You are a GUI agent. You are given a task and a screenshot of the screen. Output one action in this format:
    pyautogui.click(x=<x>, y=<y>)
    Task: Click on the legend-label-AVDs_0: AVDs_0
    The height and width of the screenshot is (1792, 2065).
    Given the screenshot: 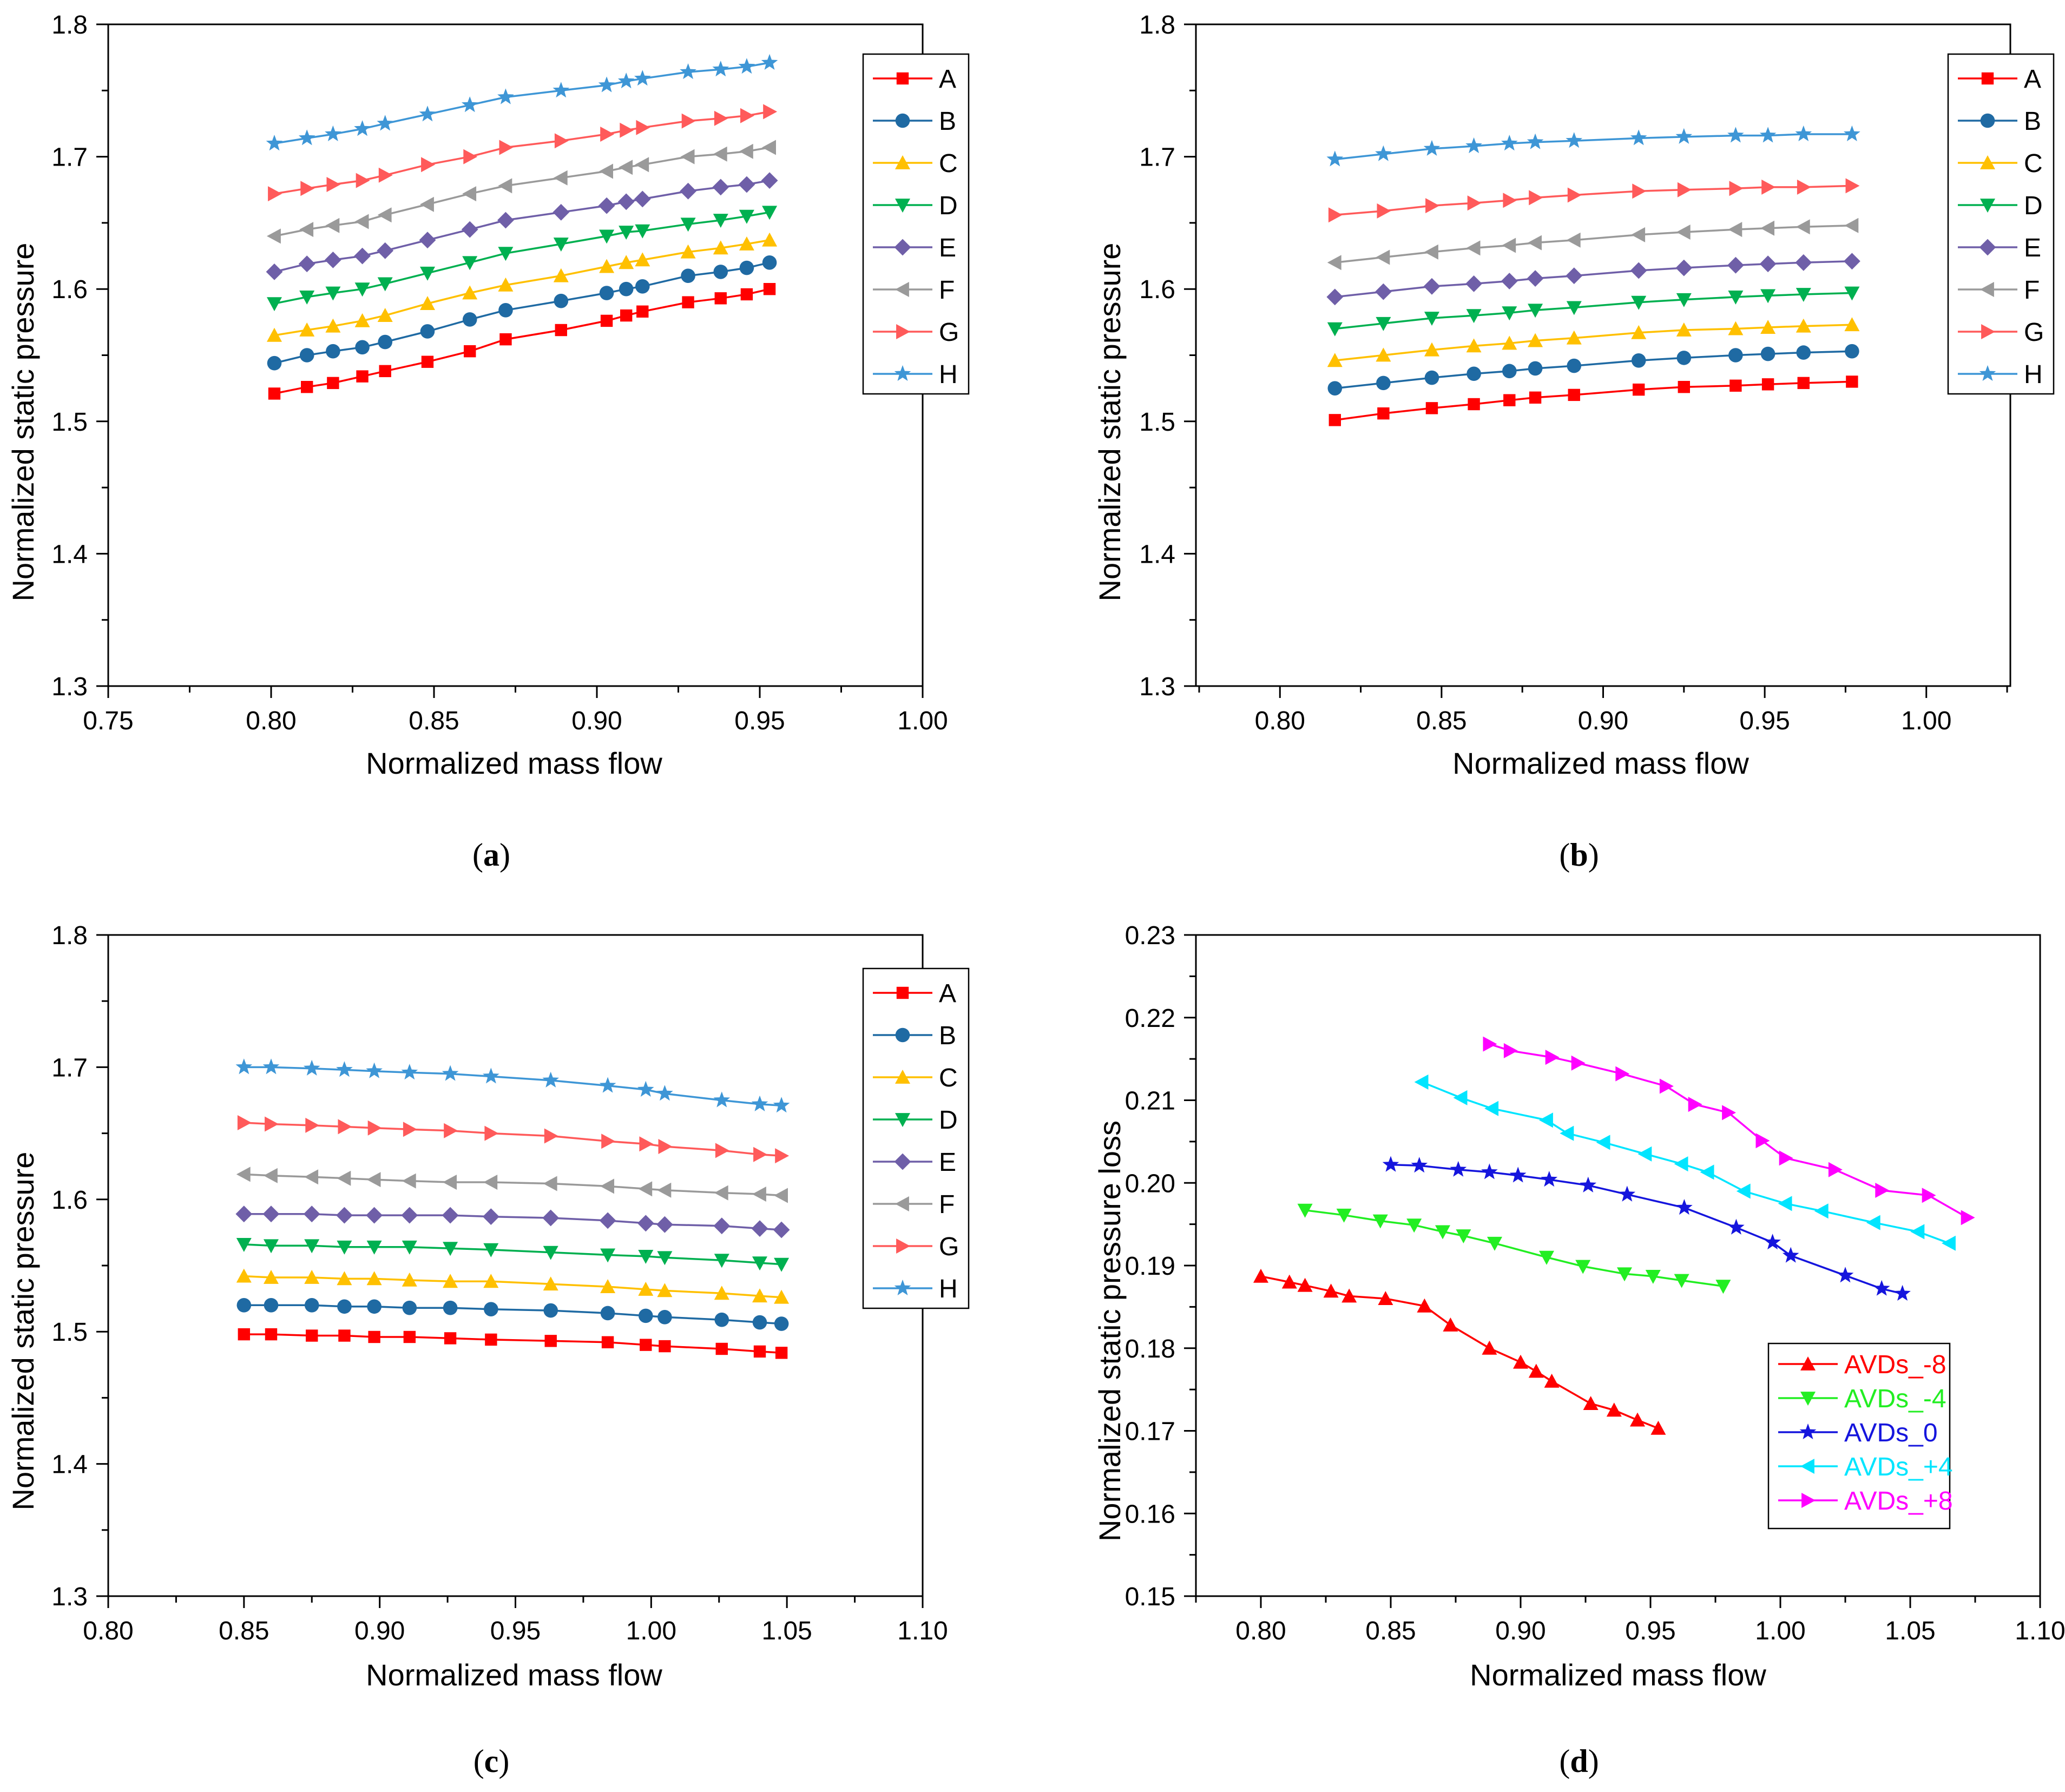 What is the action you would take?
    pyautogui.click(x=1891, y=1433)
    